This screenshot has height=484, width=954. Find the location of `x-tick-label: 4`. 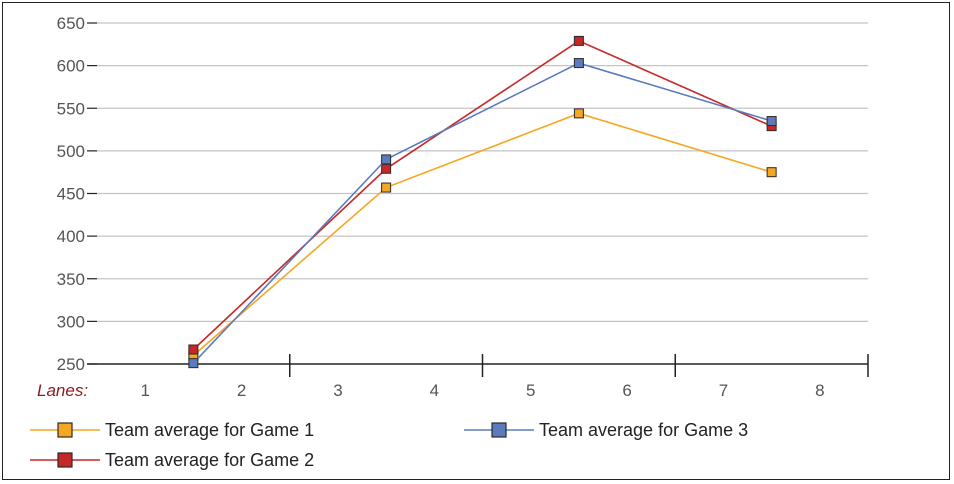

x-tick-label: 4 is located at coordinates (434, 390).